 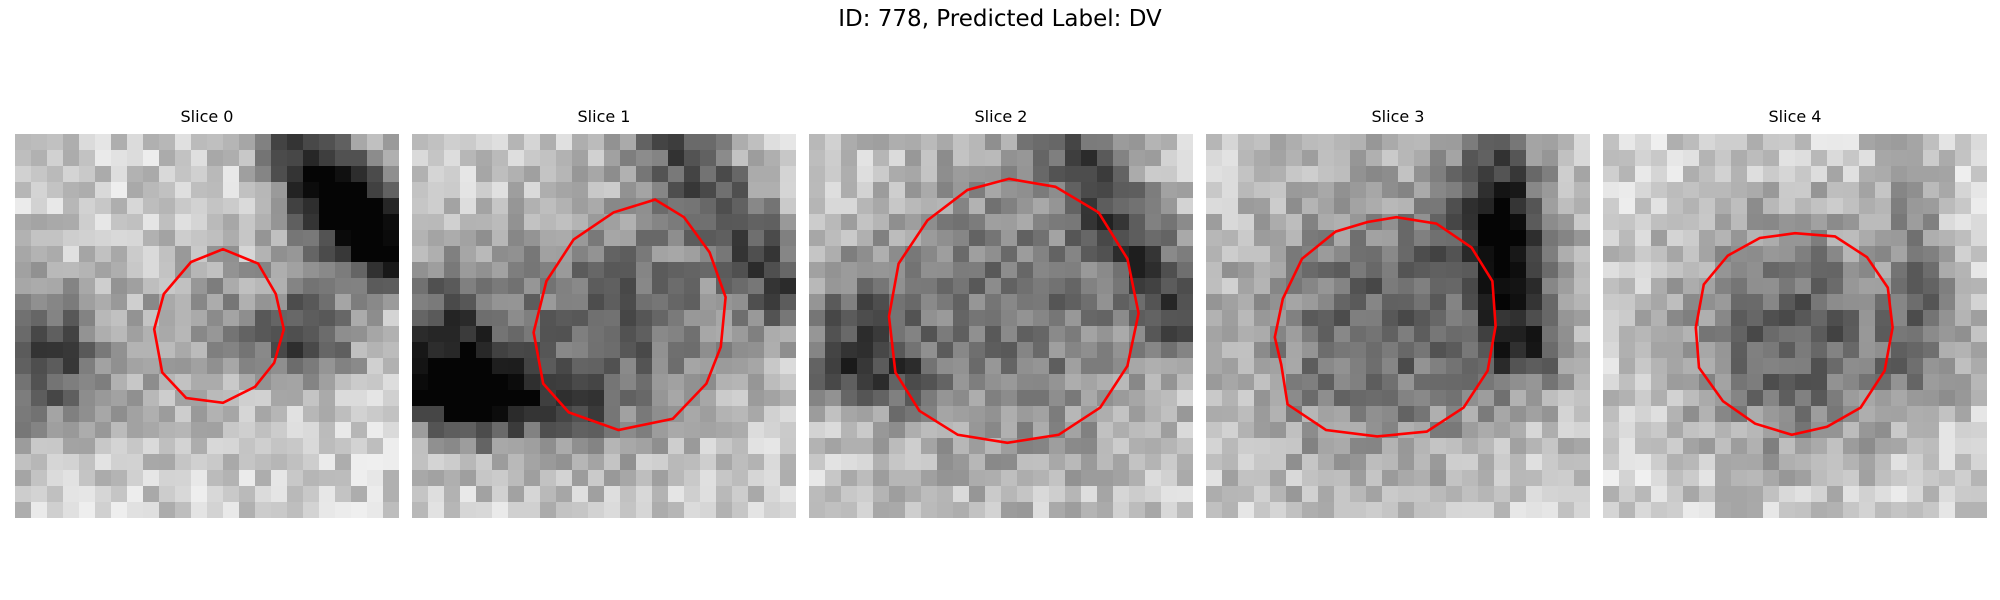 What do you see at coordinates (1001, 116) in the screenshot?
I see `slice-title-2: Slice 2` at bounding box center [1001, 116].